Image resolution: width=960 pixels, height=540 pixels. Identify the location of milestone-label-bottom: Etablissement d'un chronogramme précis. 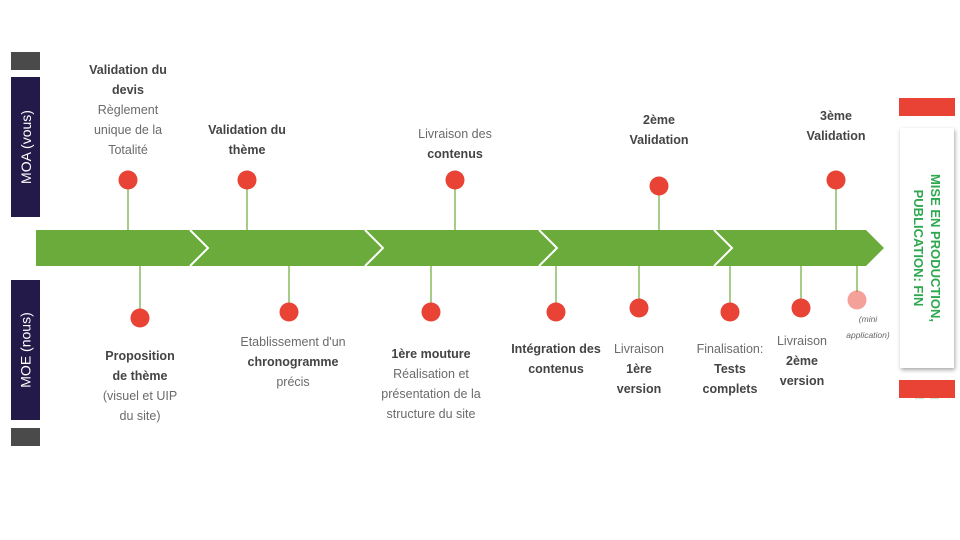
(293, 362).